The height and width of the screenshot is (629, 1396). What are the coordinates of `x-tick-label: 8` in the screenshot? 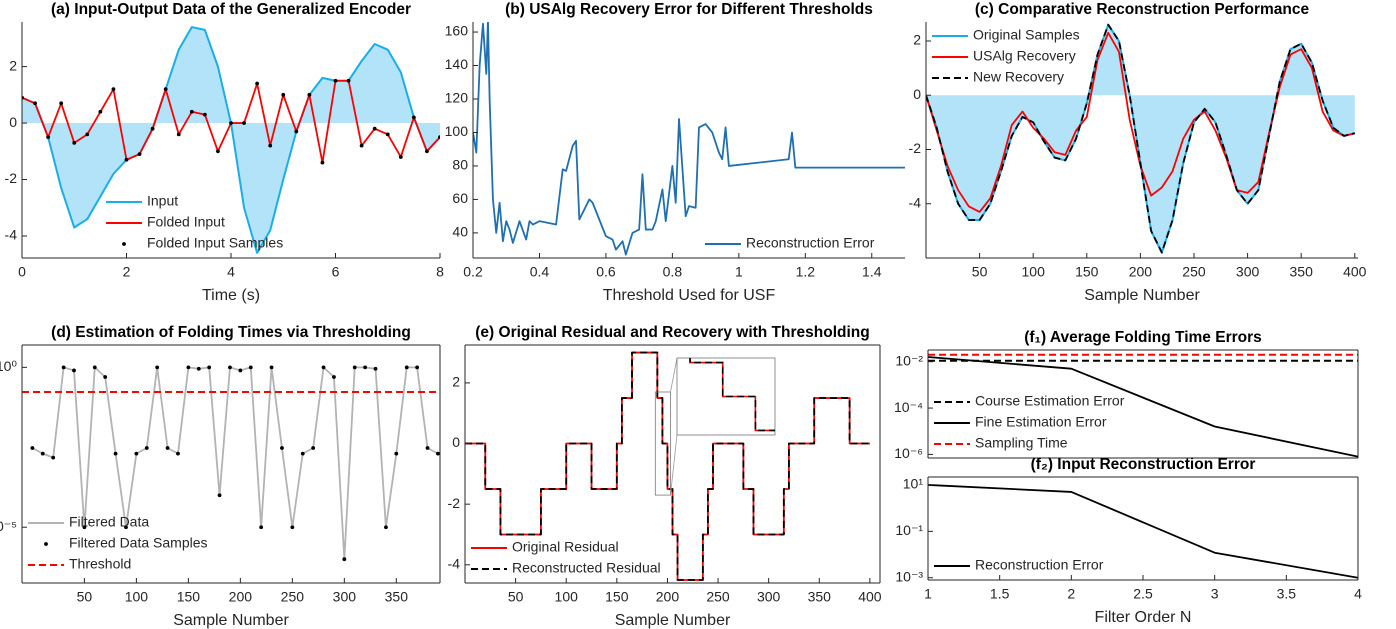 It's located at (440, 272).